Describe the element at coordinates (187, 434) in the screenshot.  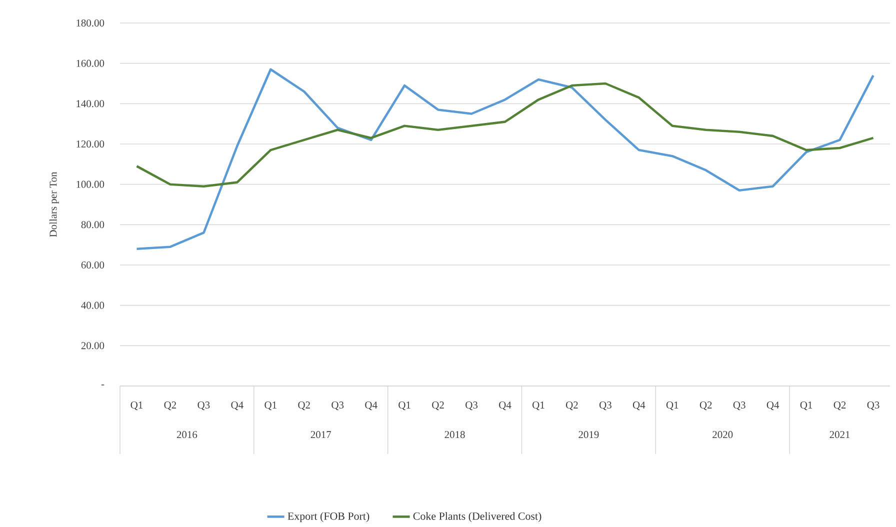
I see `text: 2016` at that location.